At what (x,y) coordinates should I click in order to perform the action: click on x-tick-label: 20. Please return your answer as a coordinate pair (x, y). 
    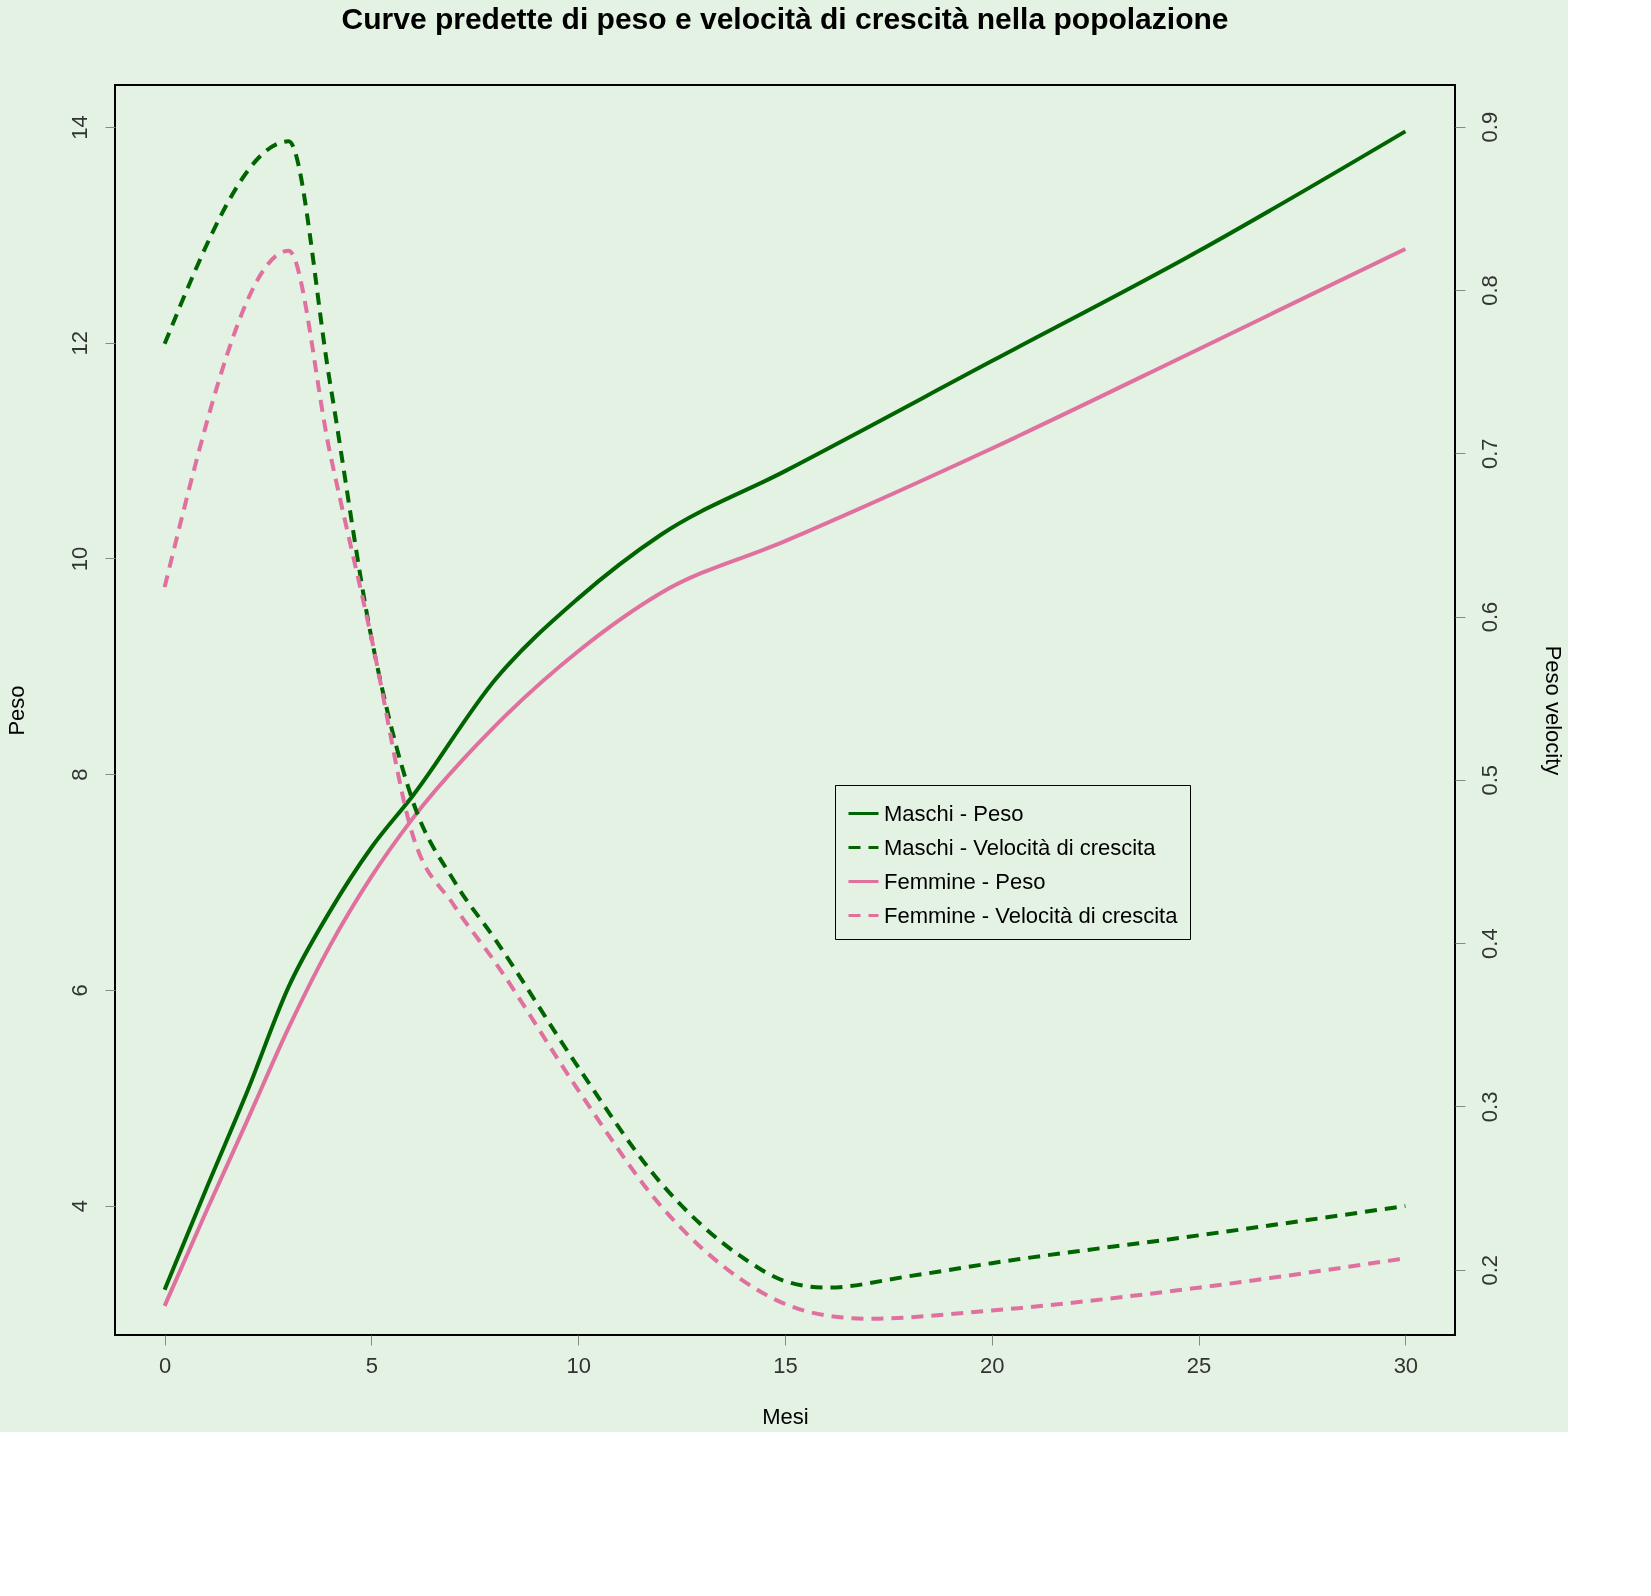
    Looking at the image, I should click on (992, 1365).